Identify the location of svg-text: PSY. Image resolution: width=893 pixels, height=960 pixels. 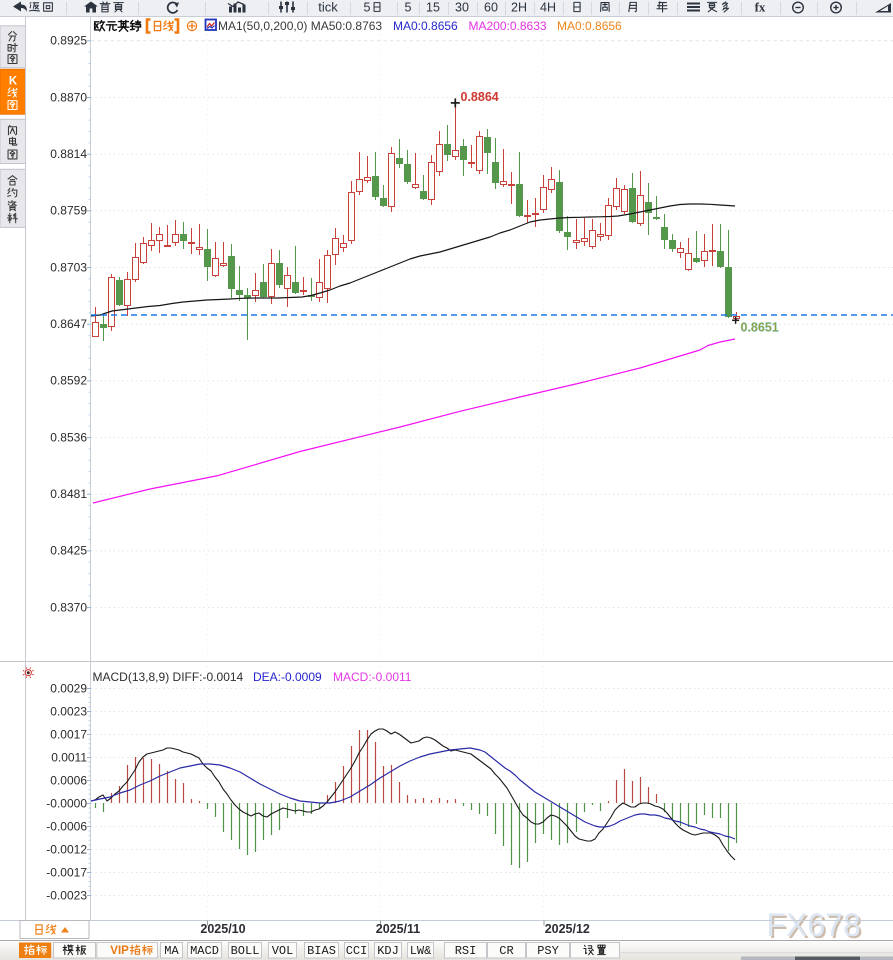
(548, 951).